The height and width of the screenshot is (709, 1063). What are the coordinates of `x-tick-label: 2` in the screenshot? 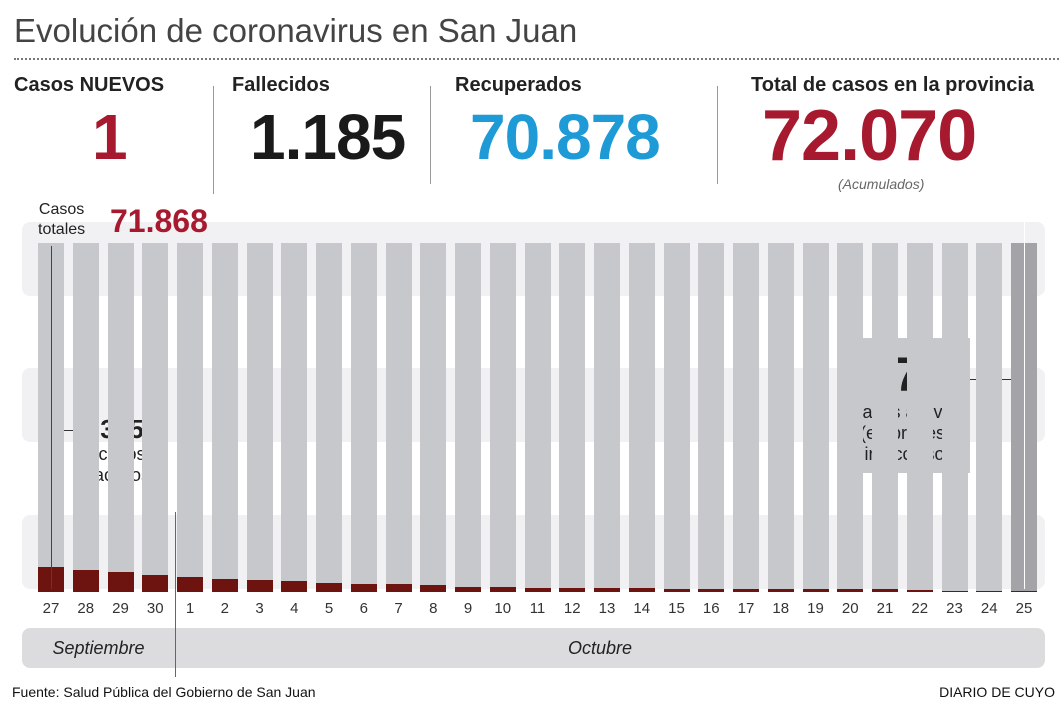 It's located at (224, 608).